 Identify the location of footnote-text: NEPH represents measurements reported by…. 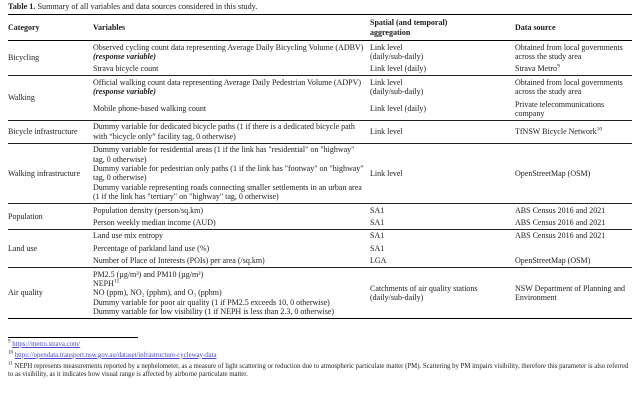
(318, 370).